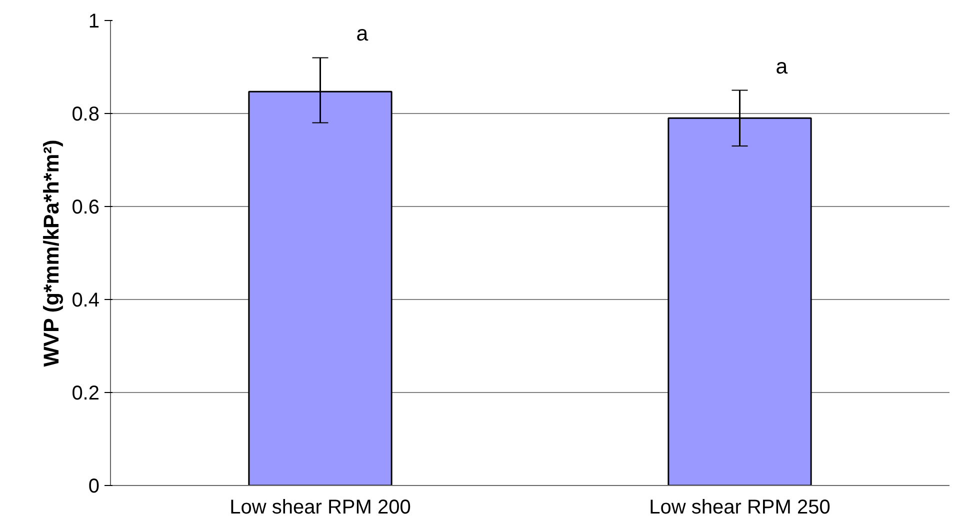 Image resolution: width=959 pixels, height=521 pixels. What do you see at coordinates (52, 253) in the screenshot?
I see `y-axis-title: WVP (g*mm/kPa*h*m²)` at bounding box center [52, 253].